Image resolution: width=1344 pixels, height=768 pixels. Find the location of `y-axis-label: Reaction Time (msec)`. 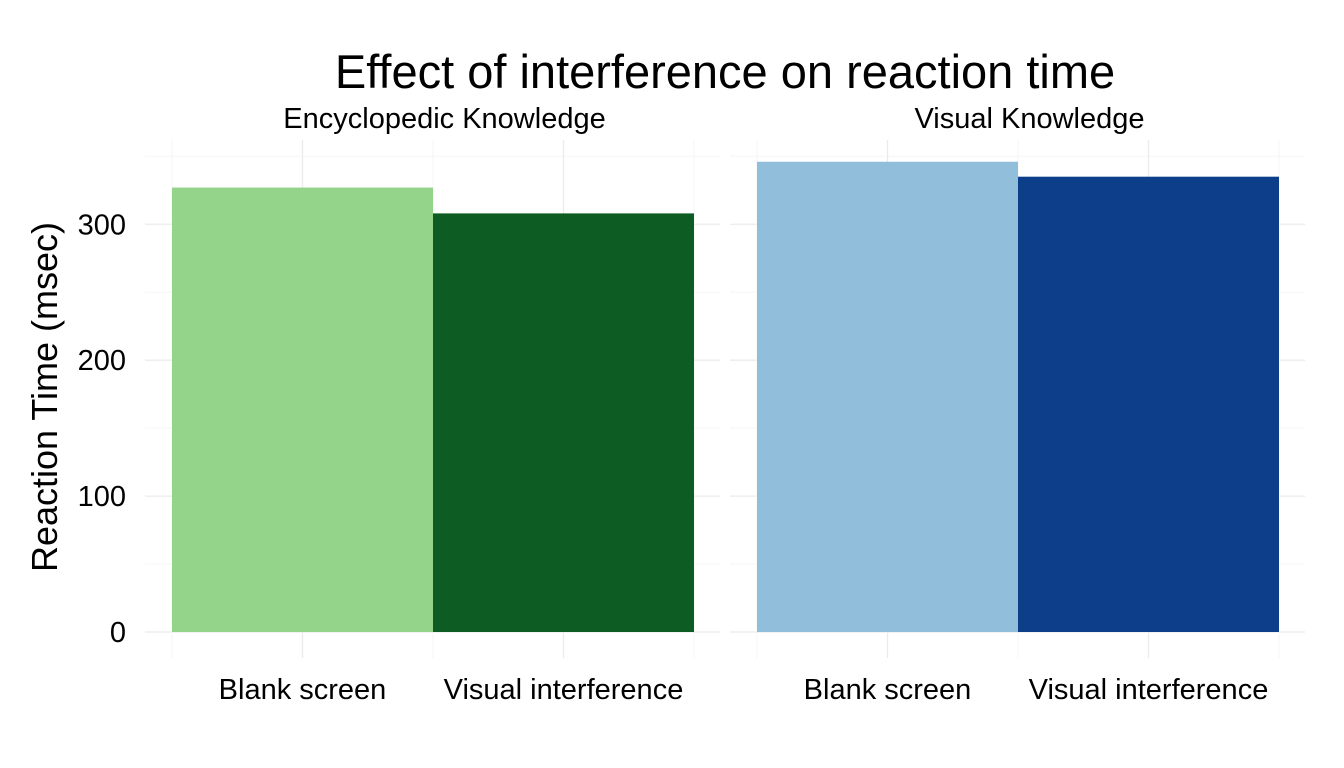

y-axis-label: Reaction Time (msec) is located at coordinates (44, 397).